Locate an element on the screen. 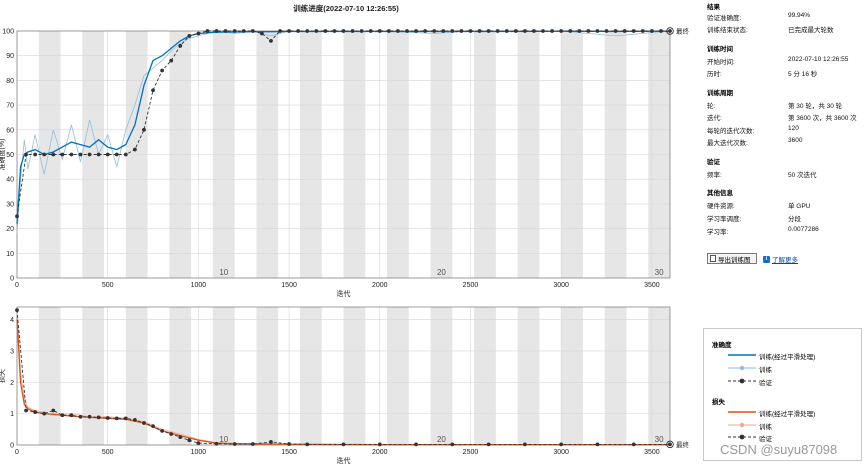  acc-x-tick-label: 500 is located at coordinates (108, 285).